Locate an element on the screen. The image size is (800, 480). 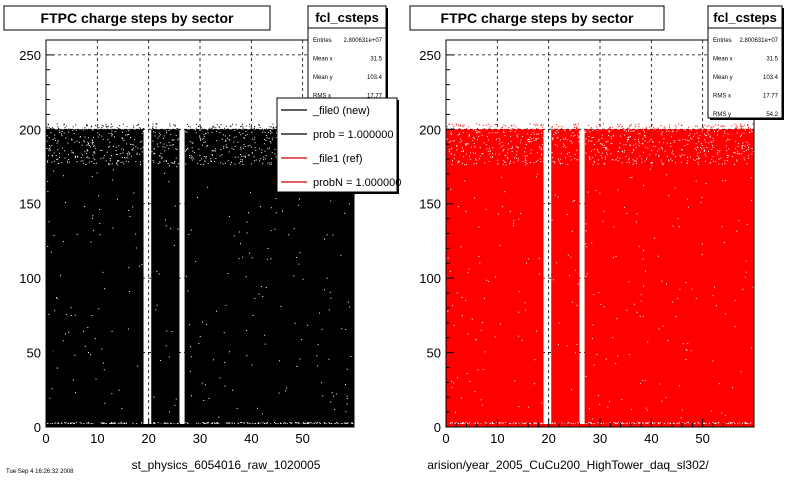
legend-entry-label: probN = 1.000000 is located at coordinates (357, 183).